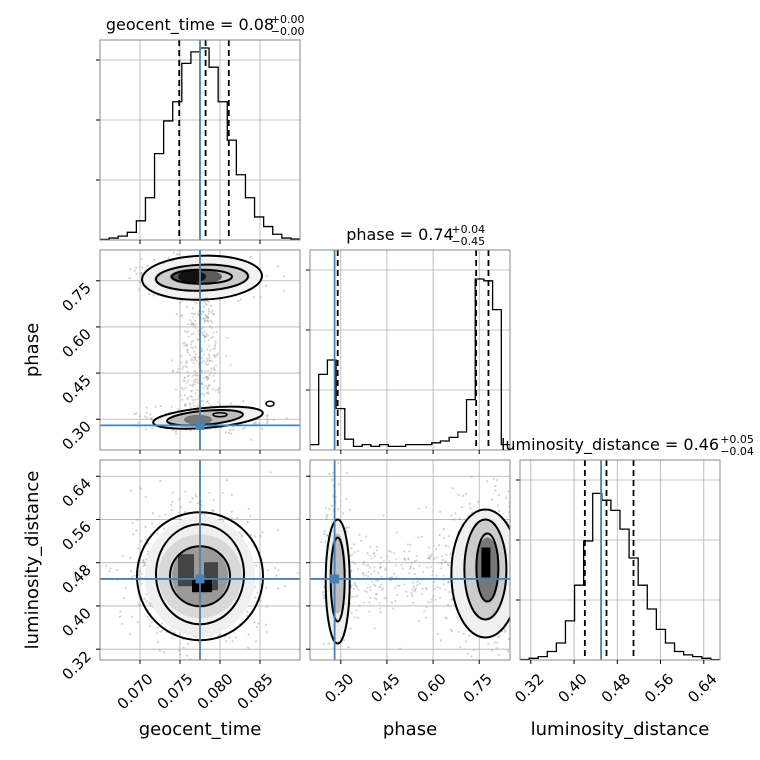  Describe the element at coordinates (76, 665) in the screenshot. I see `y-tick-label: 0.32` at that location.